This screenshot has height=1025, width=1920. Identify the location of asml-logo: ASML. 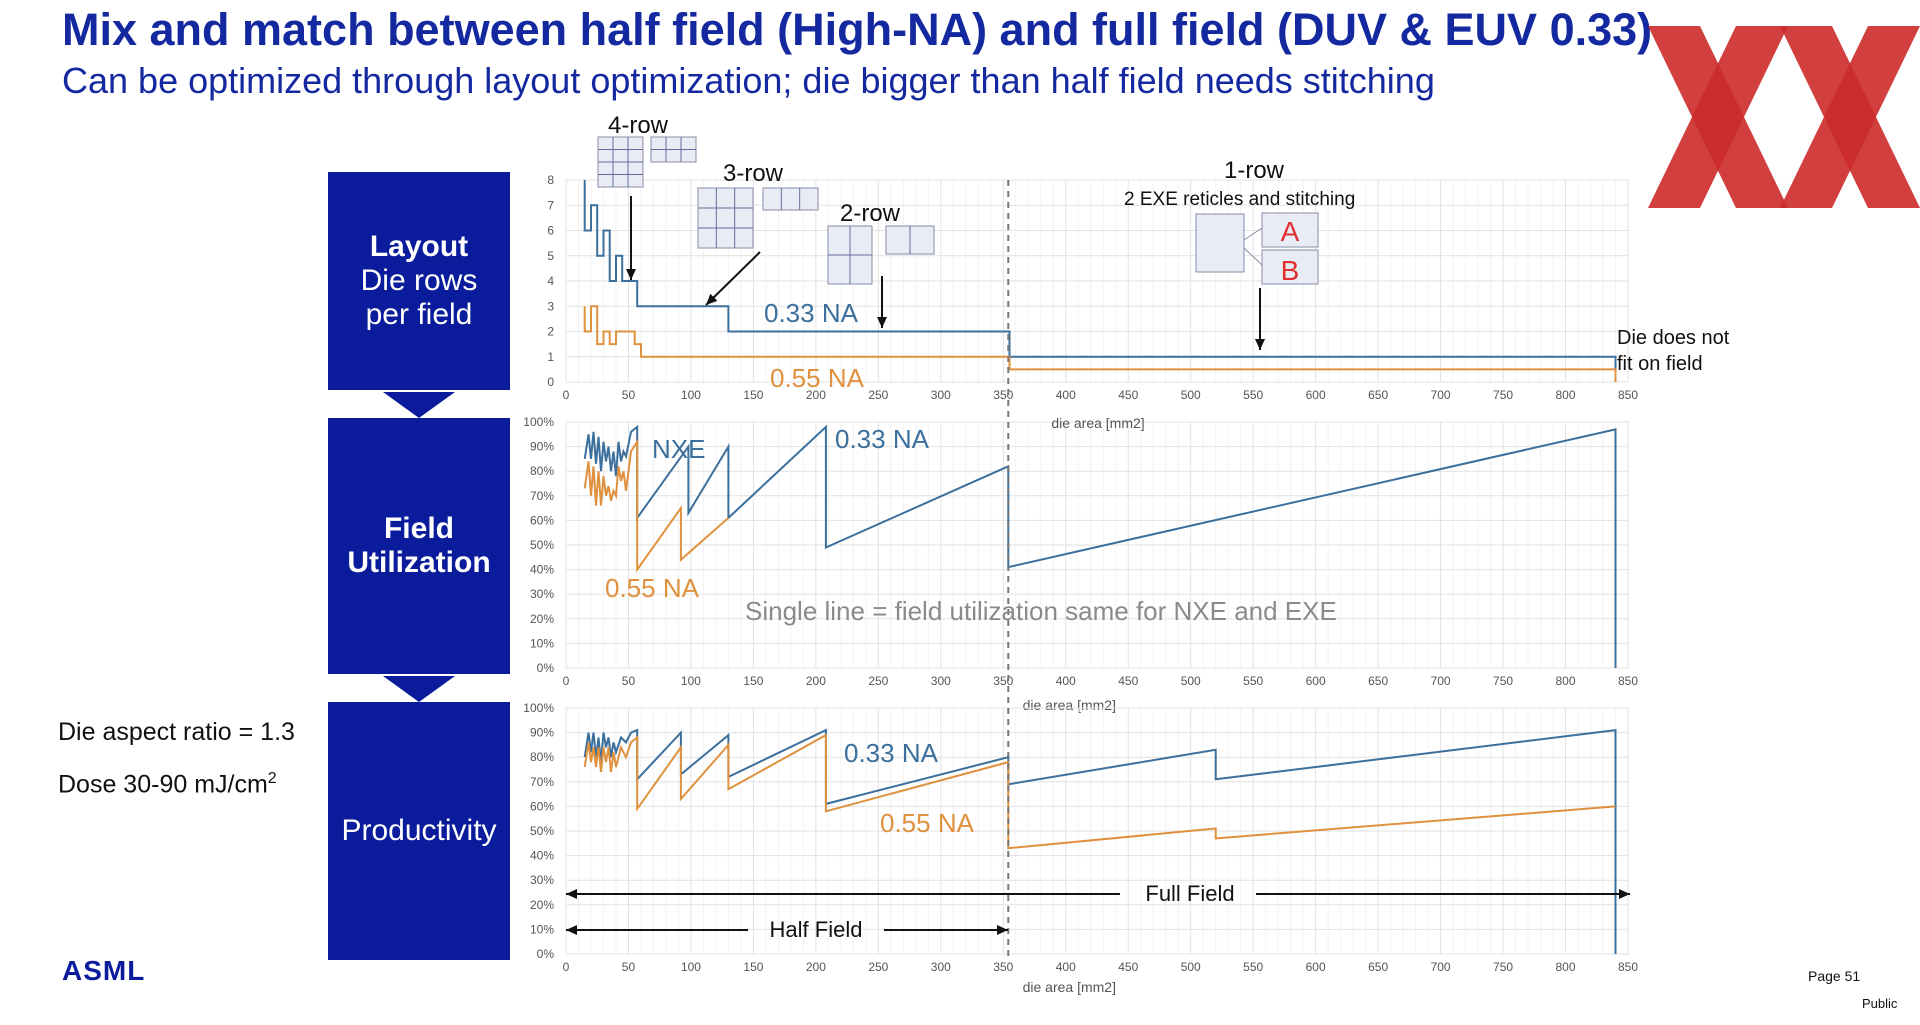
(104, 970).